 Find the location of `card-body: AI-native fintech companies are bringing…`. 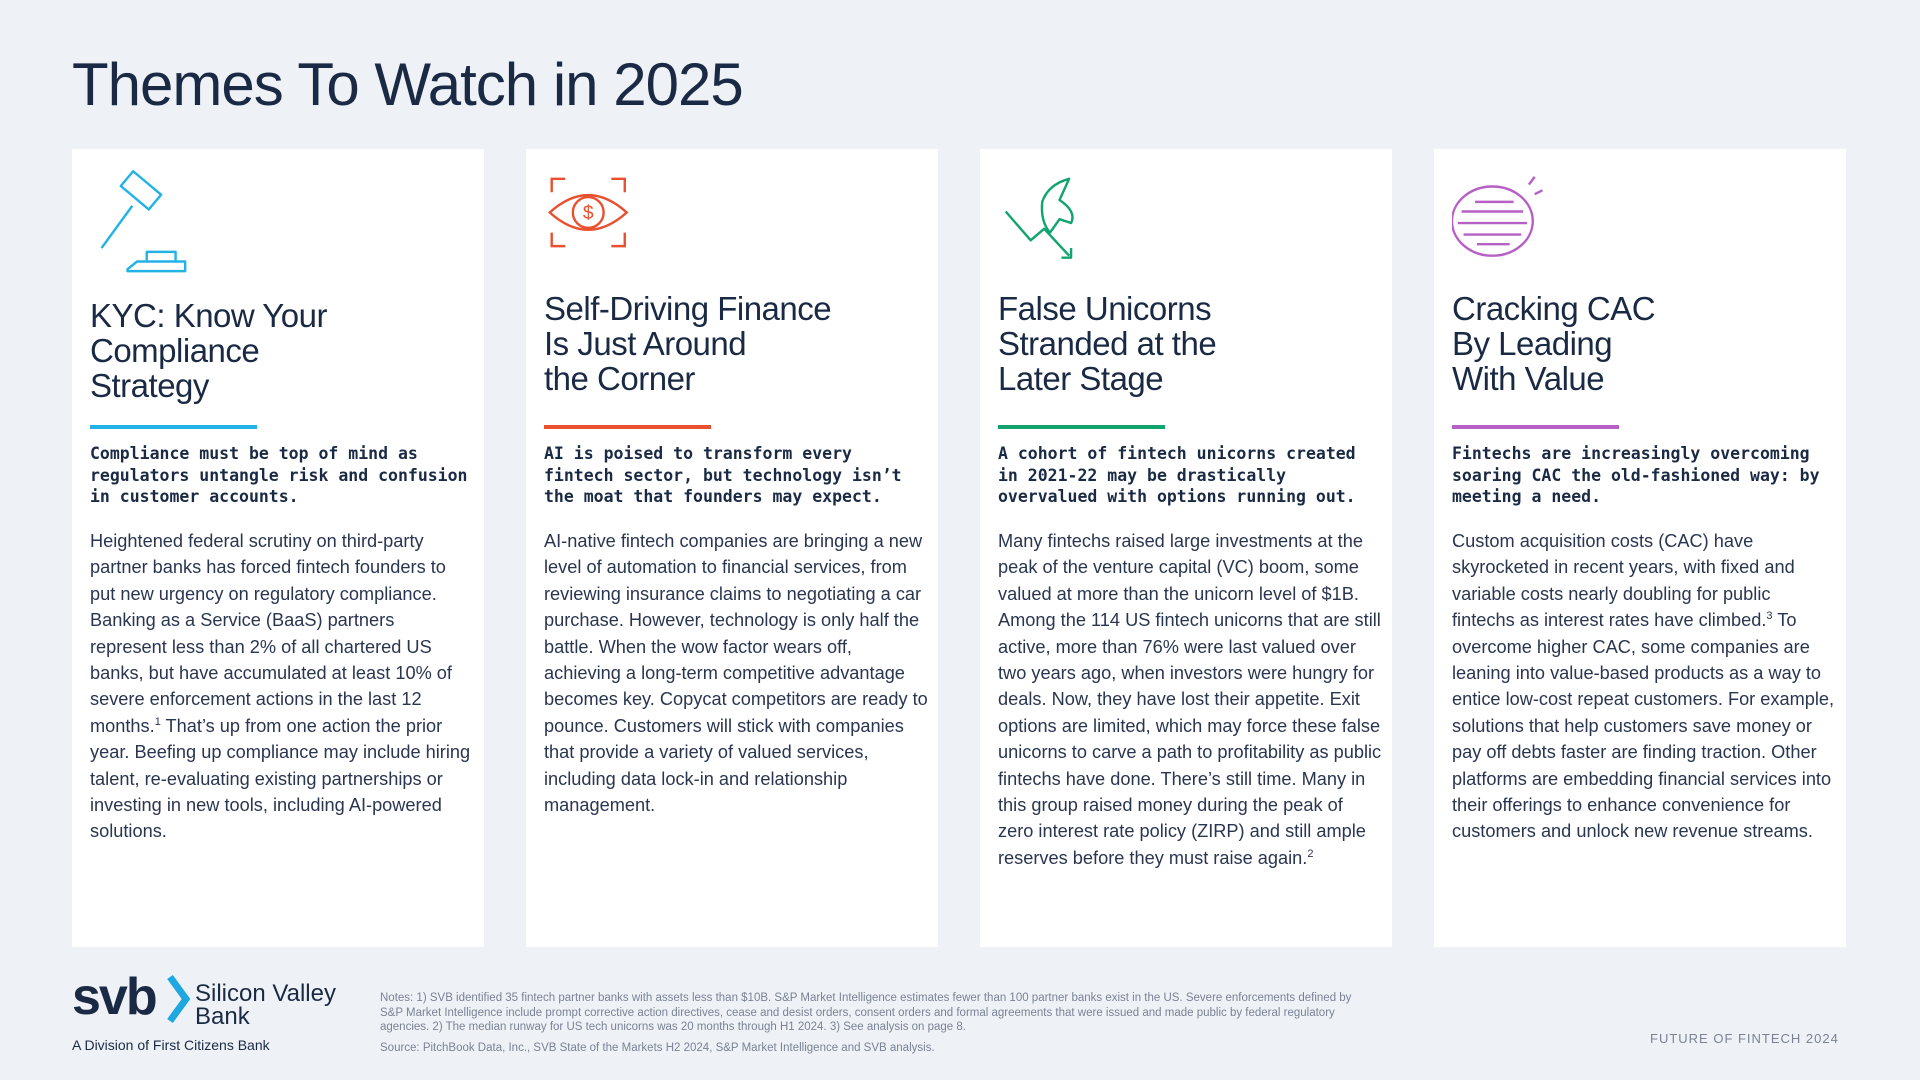

card-body: AI-native fintech companies are bringing… is located at coordinates (736, 673).